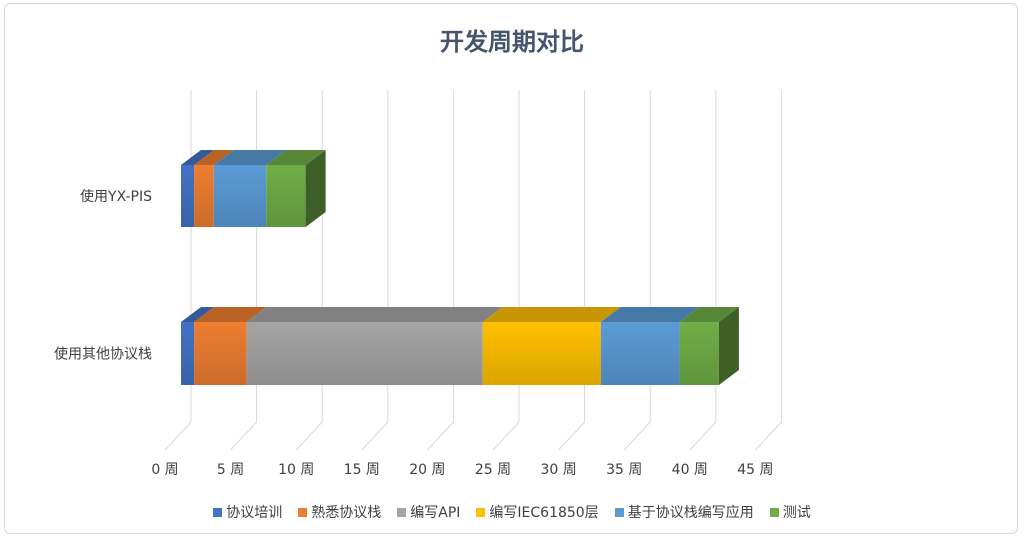 This screenshot has width=1024, height=539. Describe the element at coordinates (164, 470) in the screenshot. I see `x-tick-label: 0 周` at that location.